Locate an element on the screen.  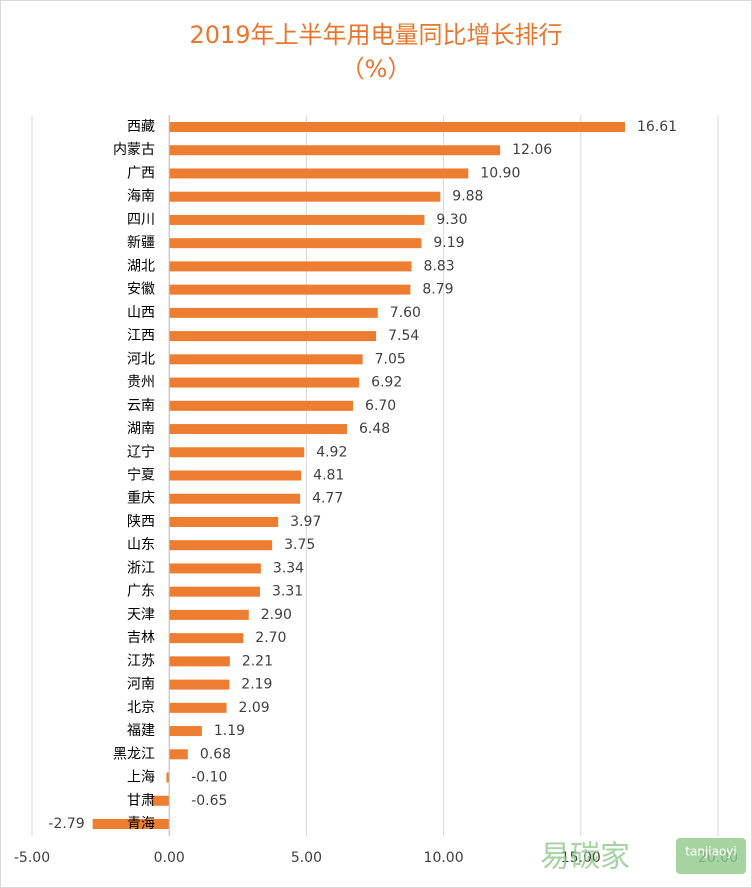
category-label: 四川 is located at coordinates (141, 220).